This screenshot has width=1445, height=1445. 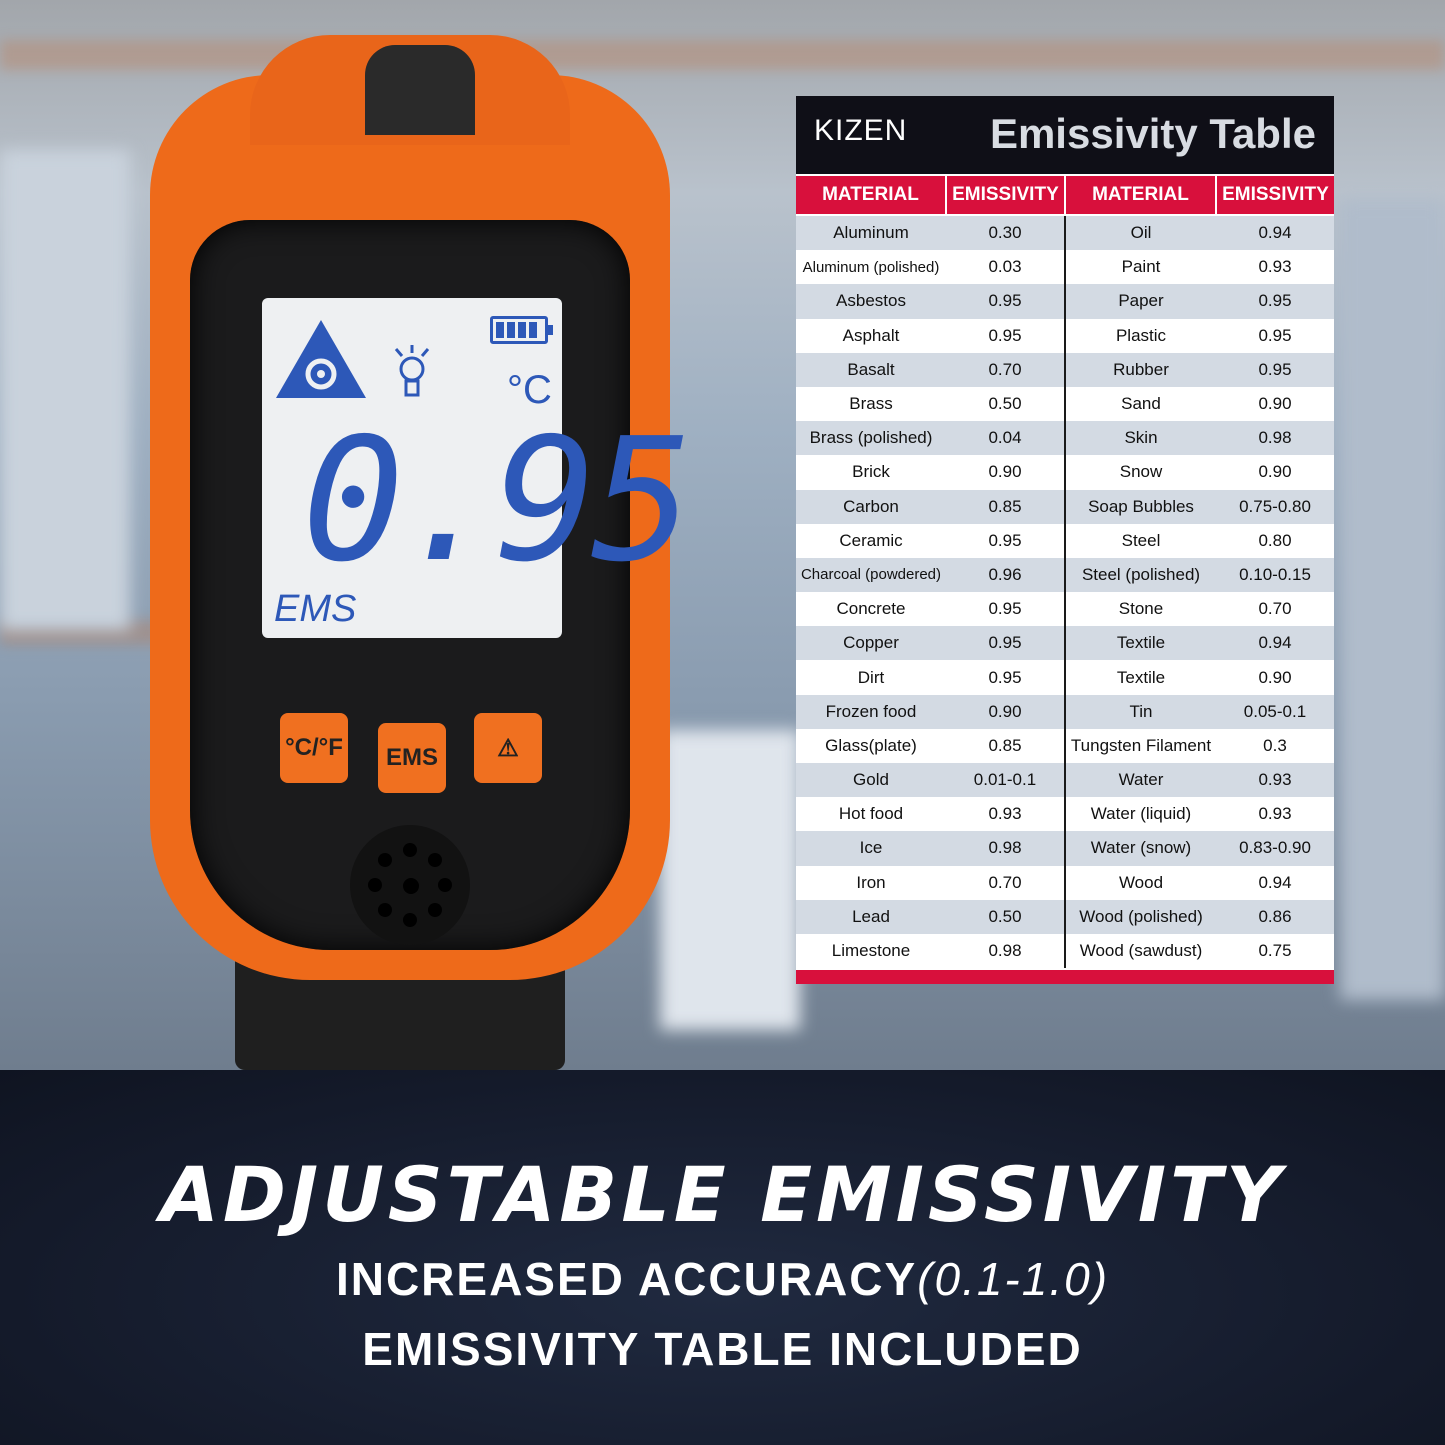 What do you see at coordinates (1275, 506) in the screenshot?
I see `emissivity-cell: 0.75-0.80` at bounding box center [1275, 506].